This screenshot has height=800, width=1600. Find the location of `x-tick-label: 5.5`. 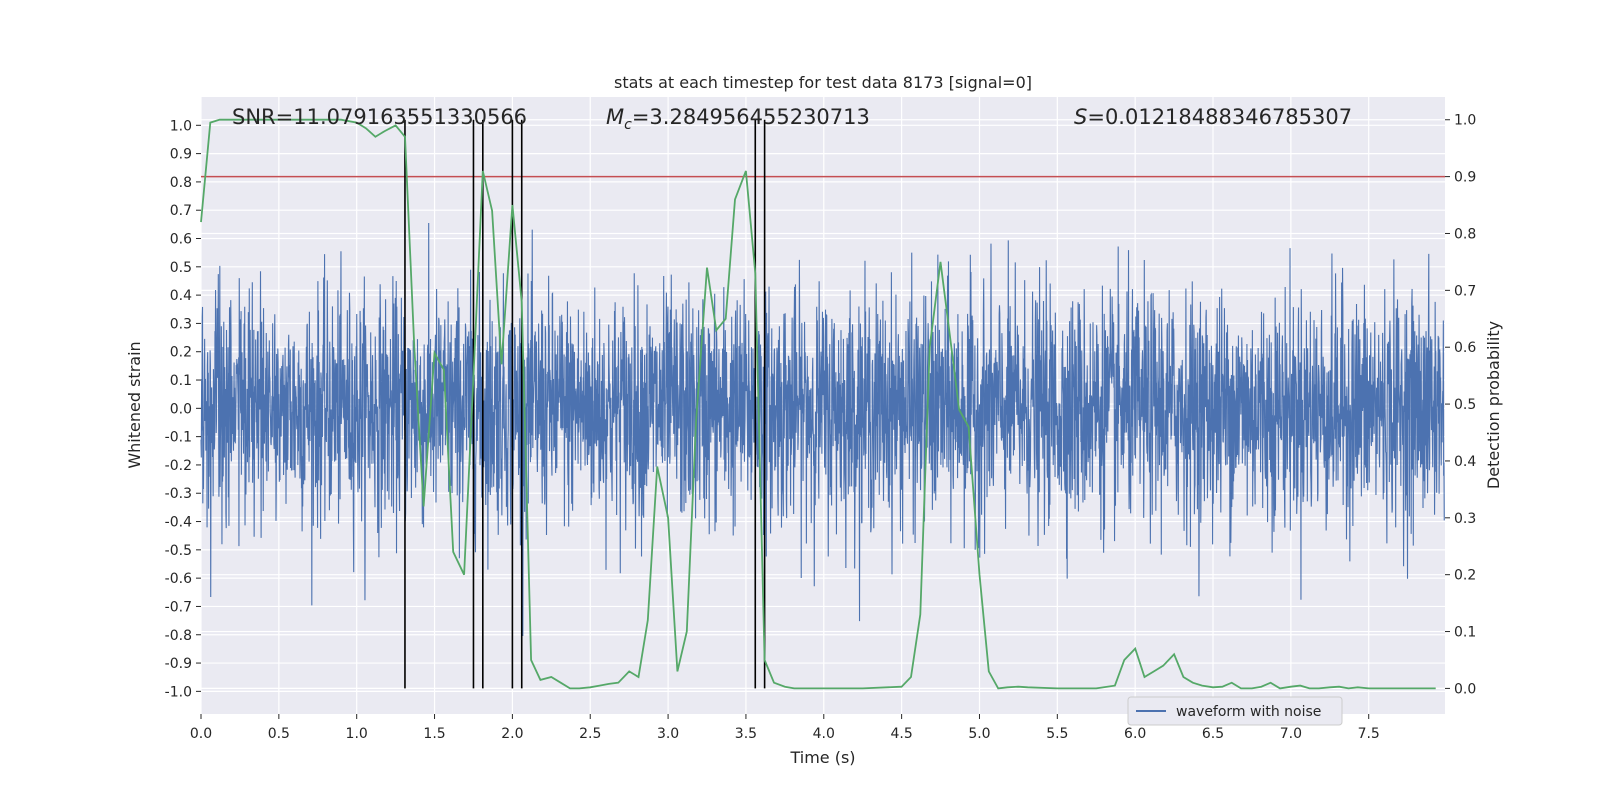

x-tick-label: 5.5 is located at coordinates (1057, 734).